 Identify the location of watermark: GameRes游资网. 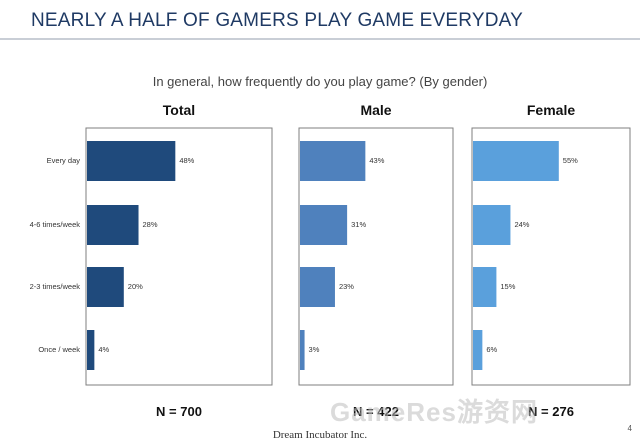
(434, 412).